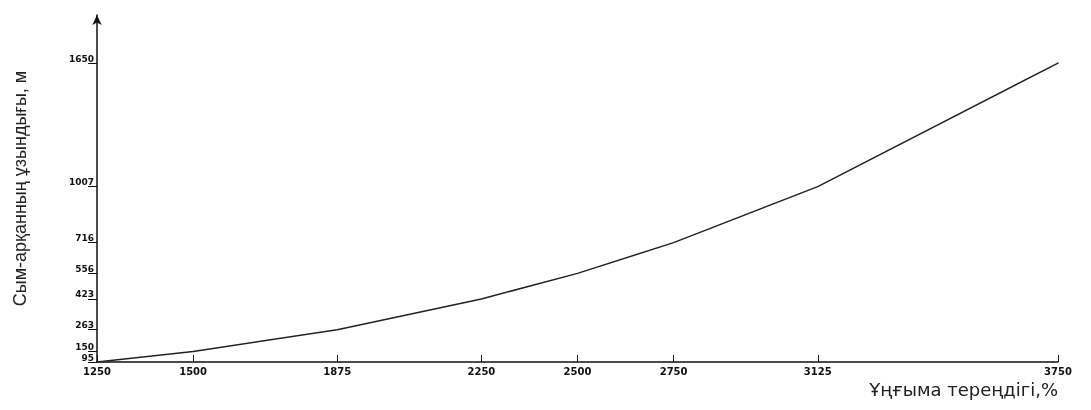  I want to click on y-tick-label: 423, so click(84, 294).